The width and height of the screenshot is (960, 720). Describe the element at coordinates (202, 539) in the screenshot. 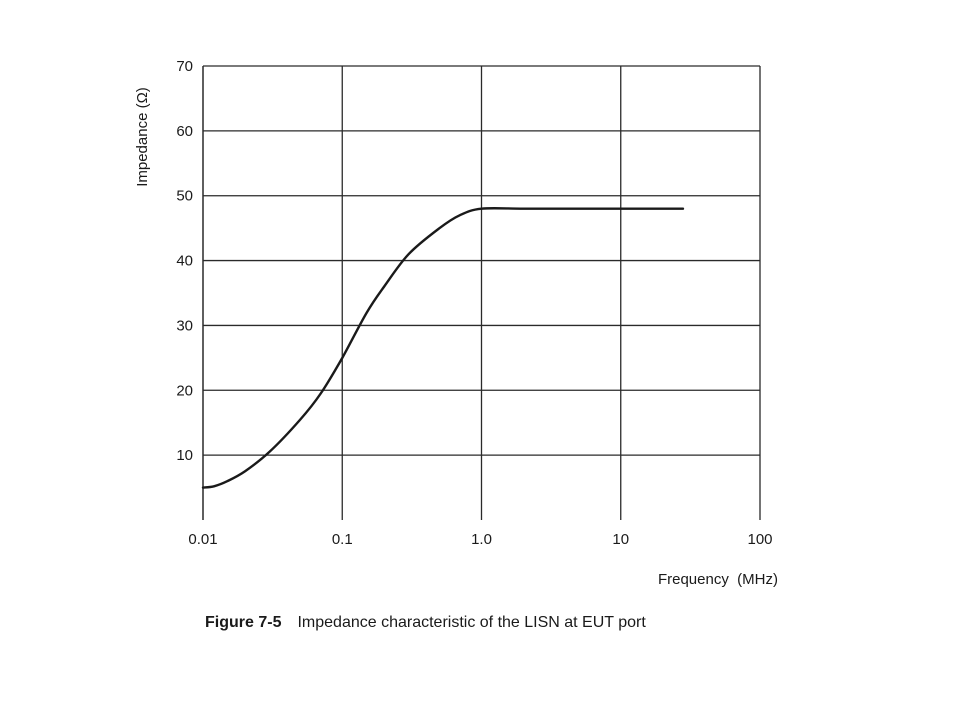

I see `x-tick-label: 0.01` at that location.